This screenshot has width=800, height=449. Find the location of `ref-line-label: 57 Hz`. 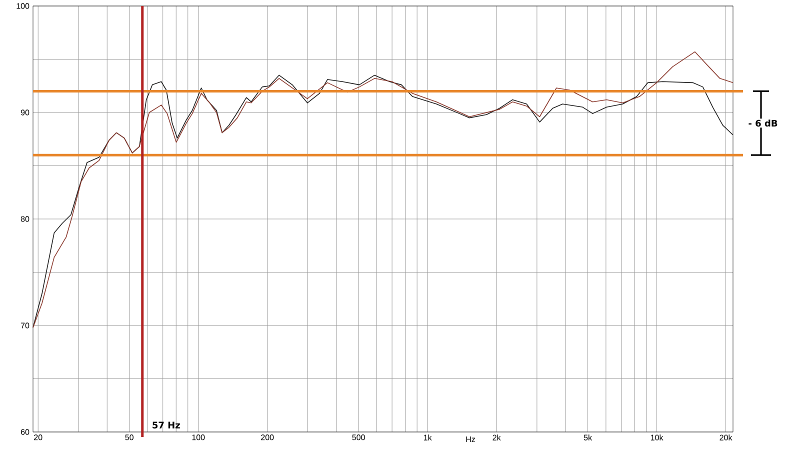

ref-line-label: 57 Hz is located at coordinates (166, 425).